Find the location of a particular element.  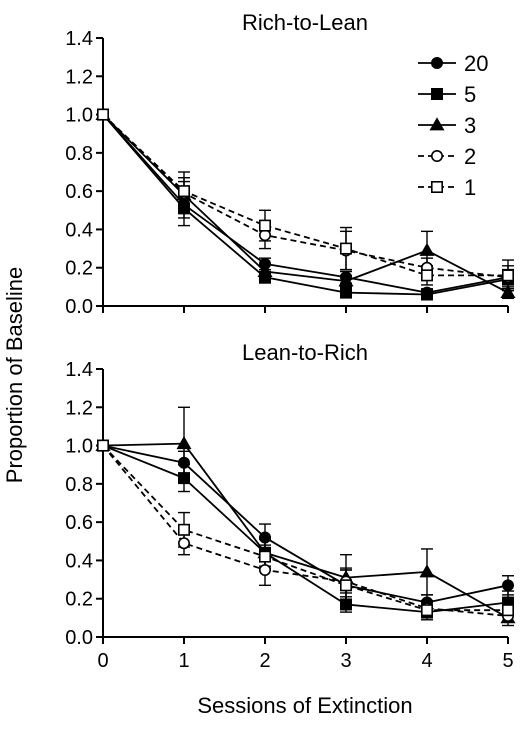

legend-label-1: 1 is located at coordinates (470, 187).